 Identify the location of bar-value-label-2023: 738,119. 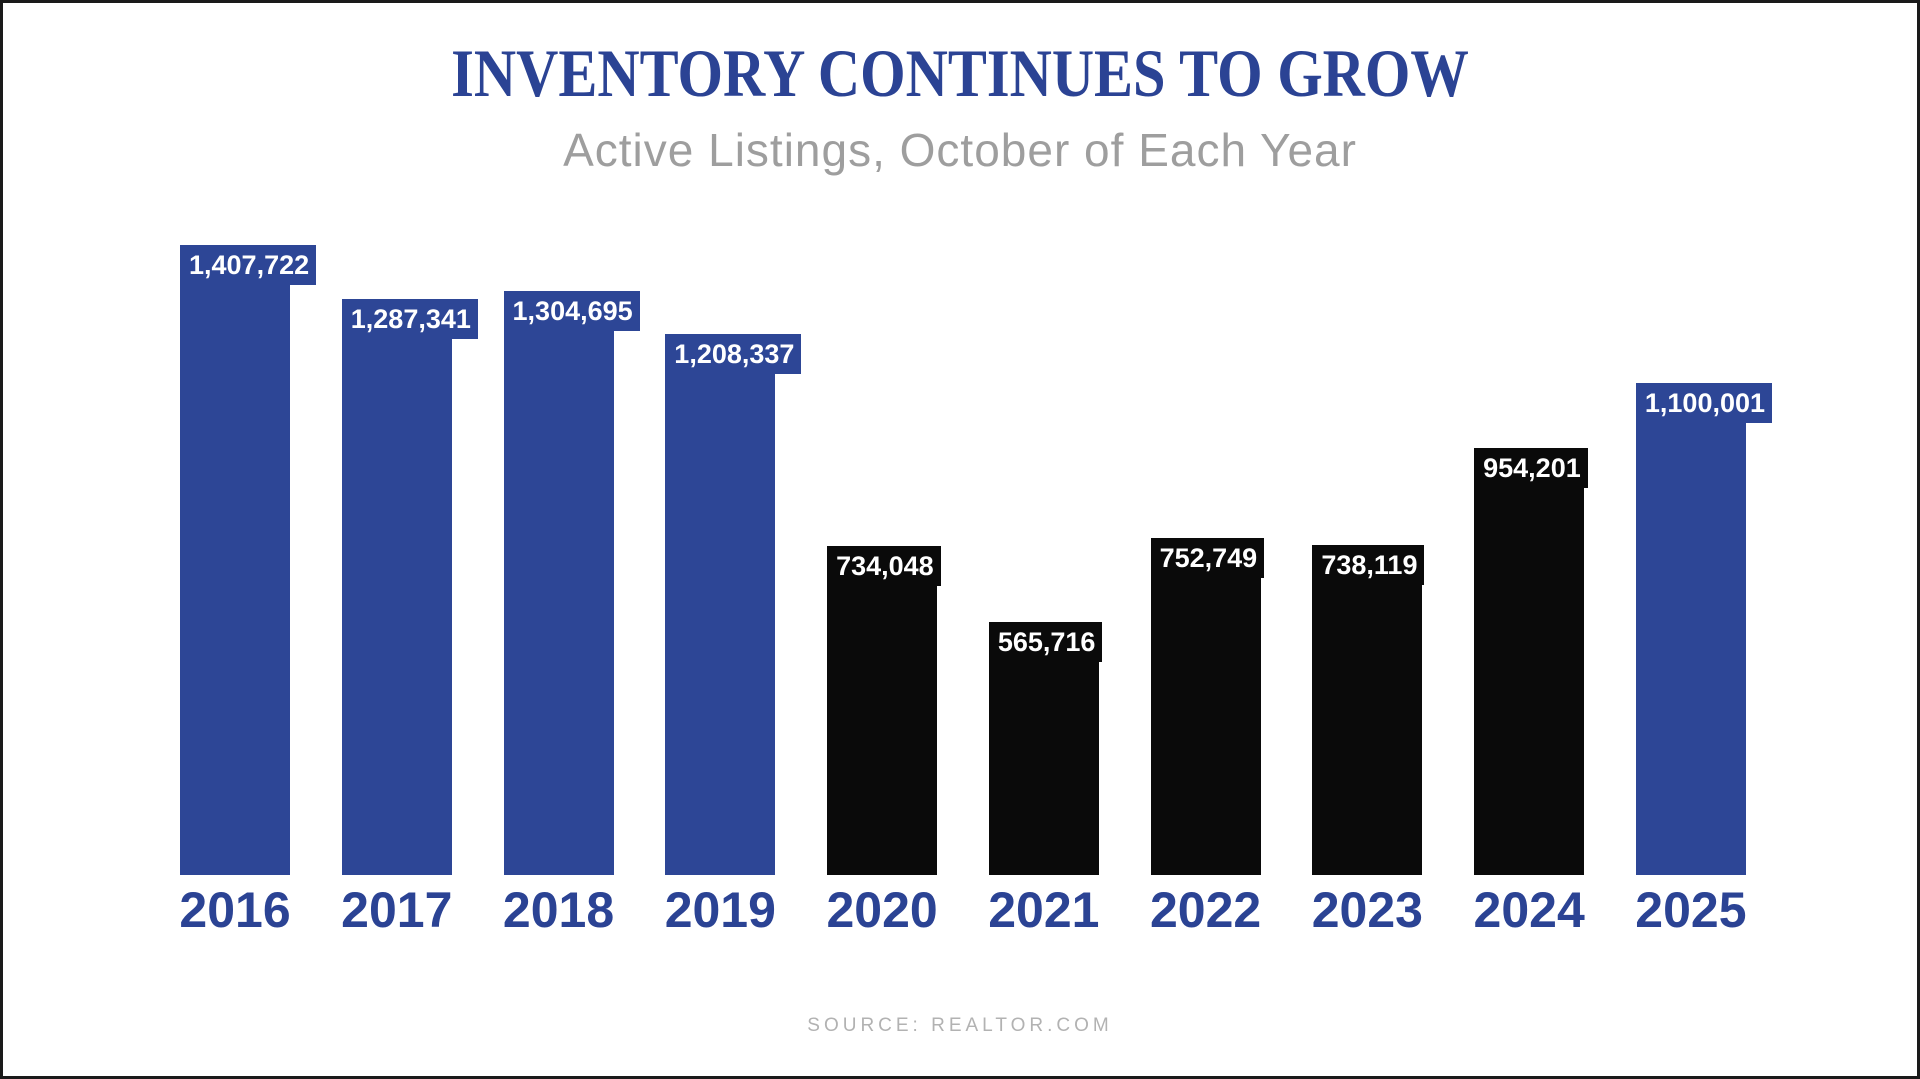
(1368, 565).